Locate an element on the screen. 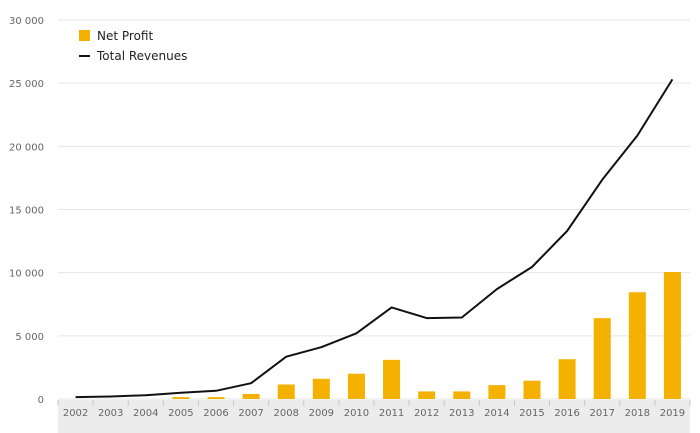  y-tick-label: 5 000 is located at coordinates (29, 337).